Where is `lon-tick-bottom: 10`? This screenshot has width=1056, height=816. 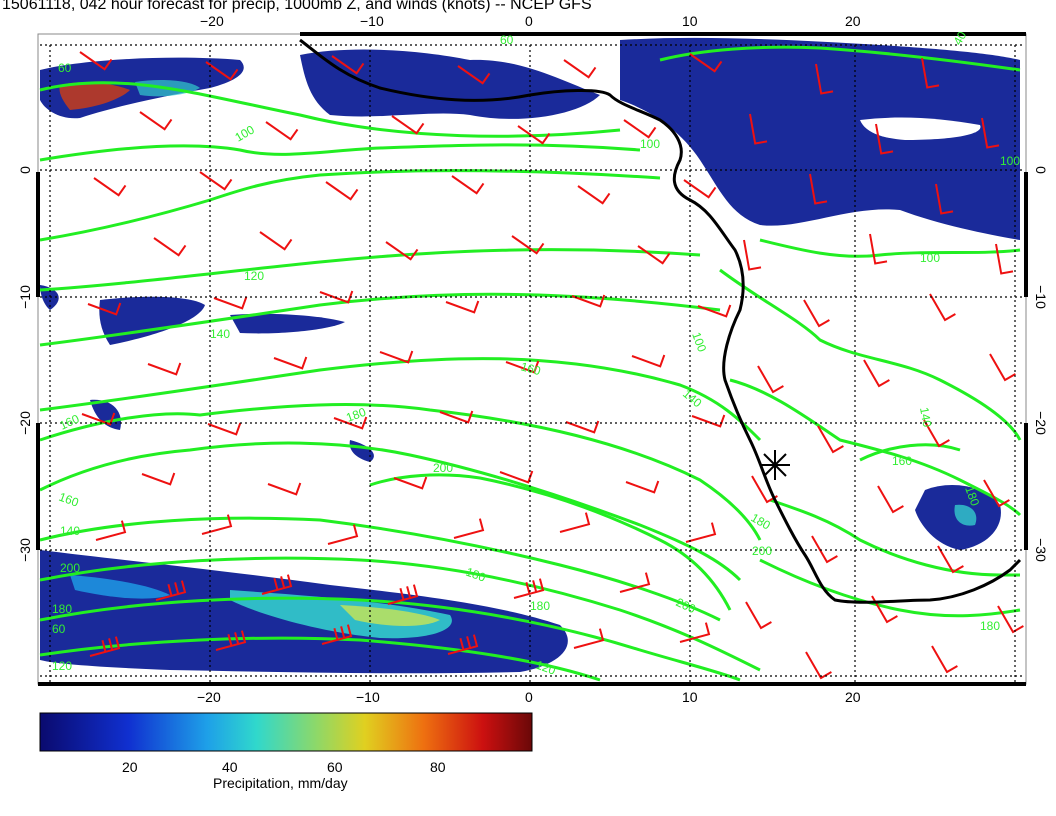
lon-tick-bottom: 10 is located at coordinates (690, 697).